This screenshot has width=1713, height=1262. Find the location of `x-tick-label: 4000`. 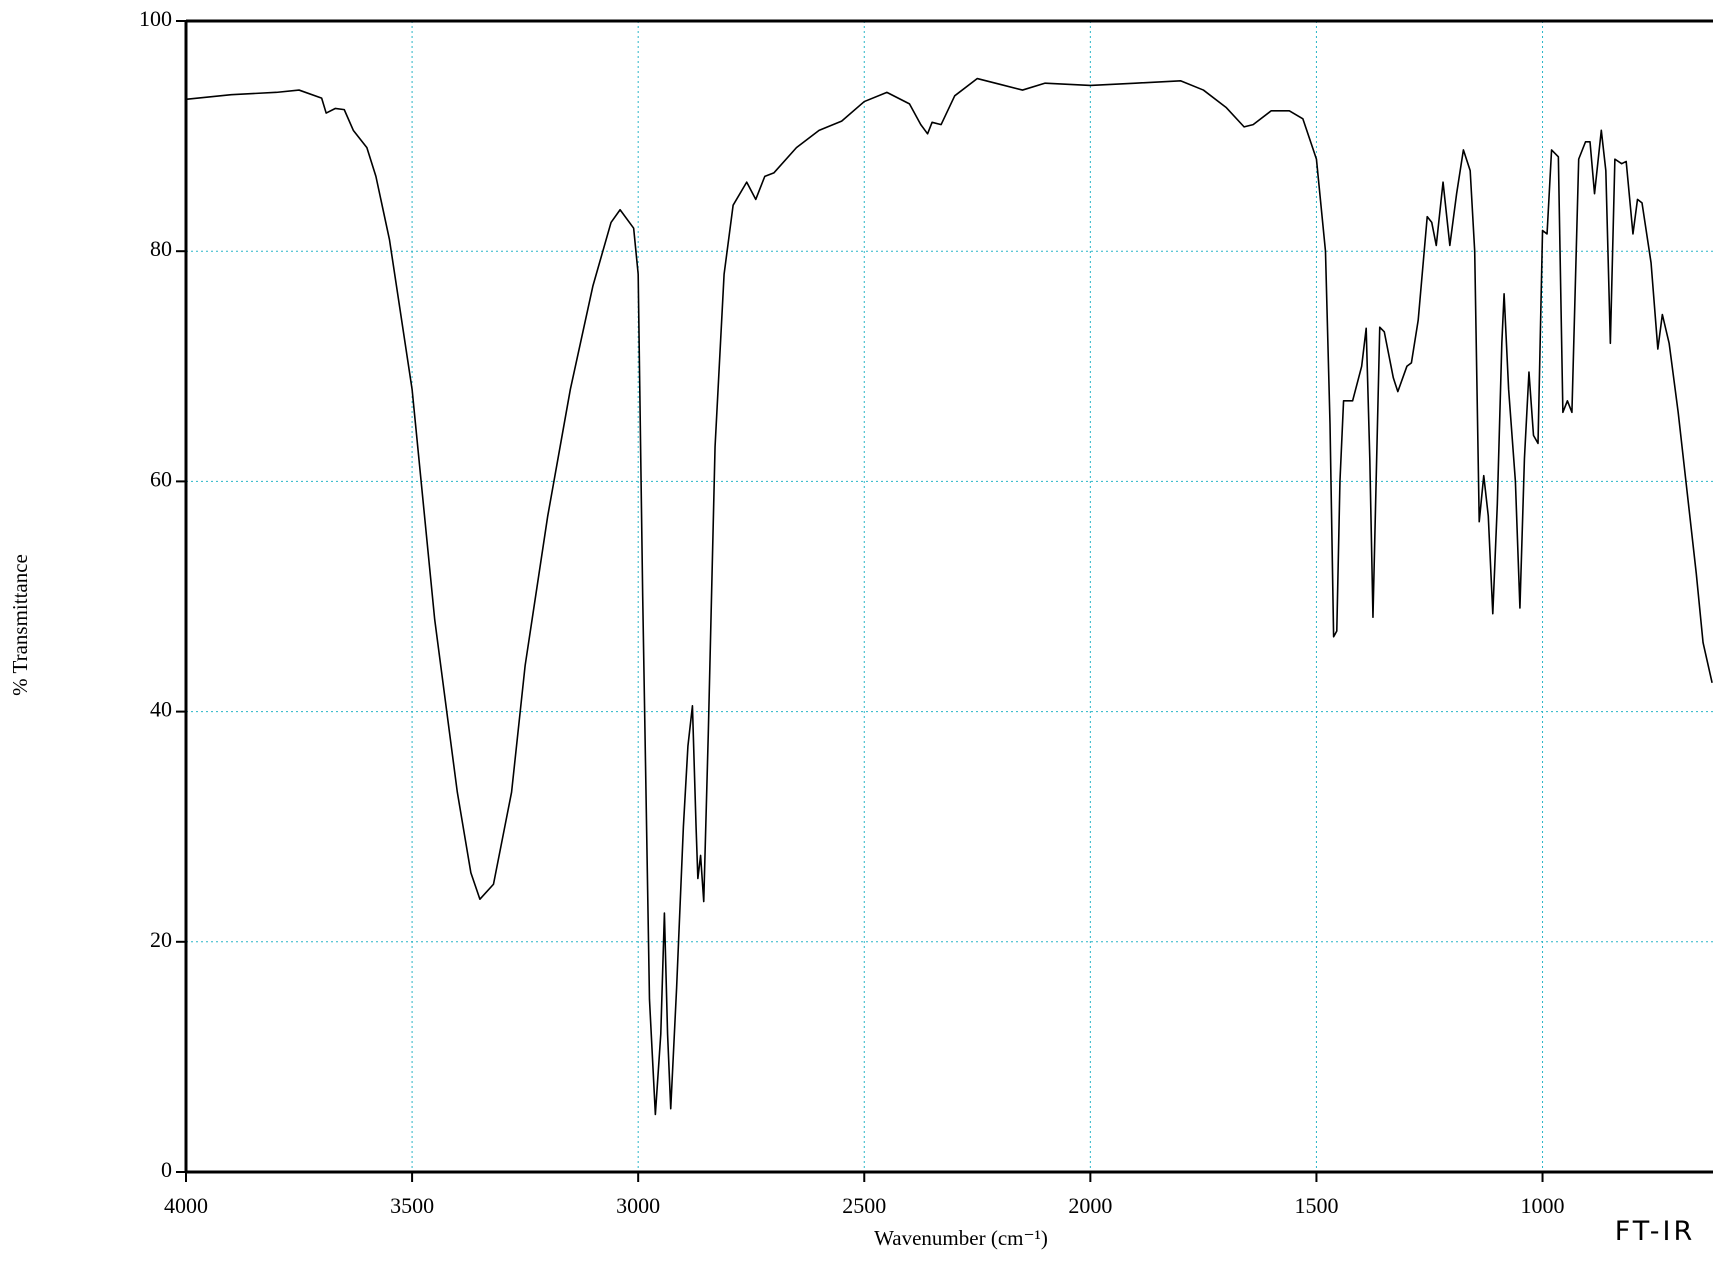

x-tick-label: 4000 is located at coordinates (186, 1205).